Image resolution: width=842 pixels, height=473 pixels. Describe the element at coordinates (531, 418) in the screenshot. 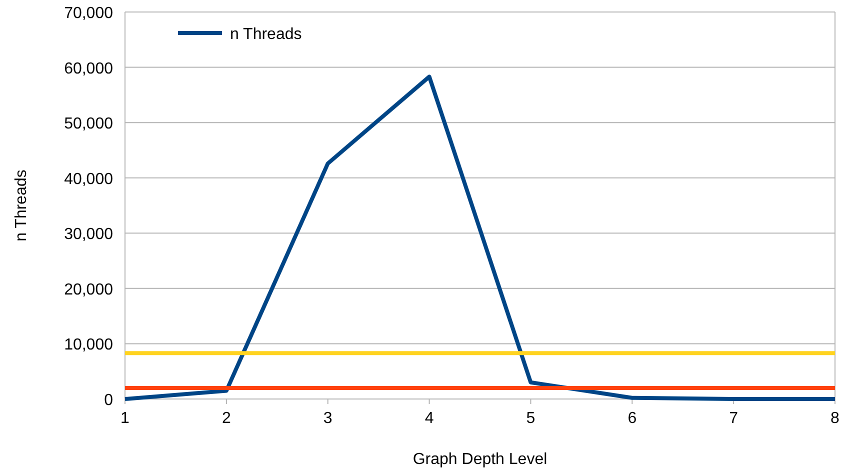

I see `x-tick-label: 5` at that location.